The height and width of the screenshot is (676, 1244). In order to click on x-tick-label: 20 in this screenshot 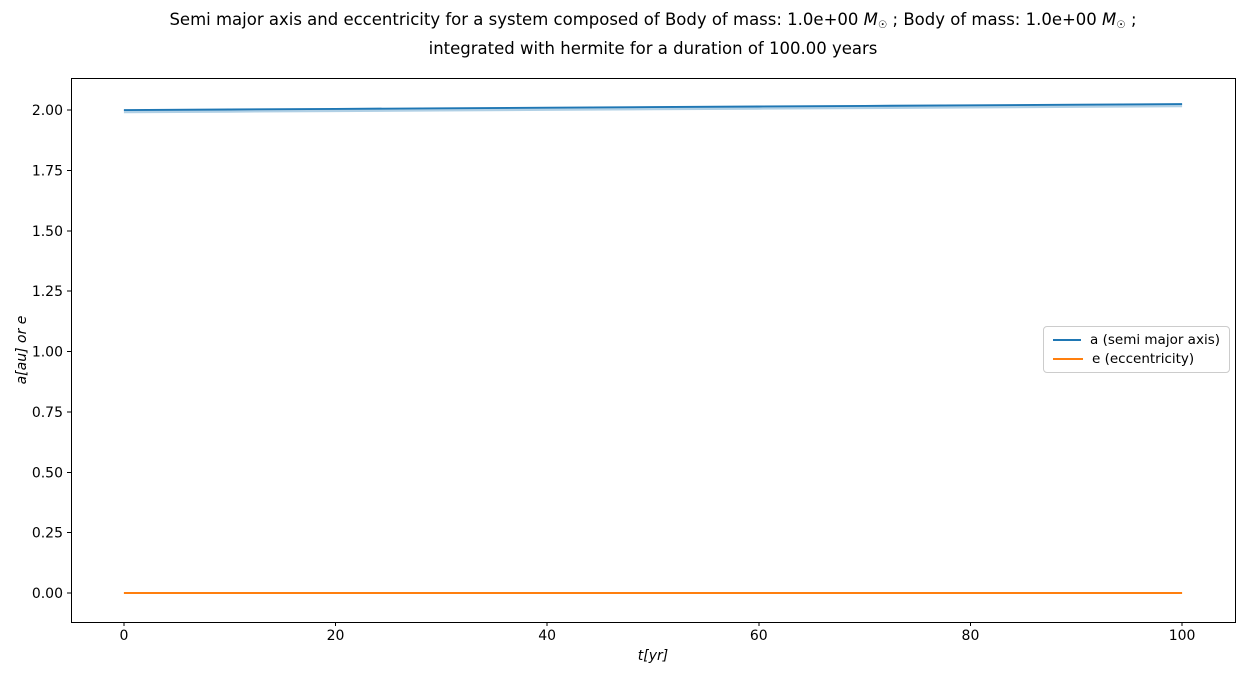, I will do `click(336, 636)`.